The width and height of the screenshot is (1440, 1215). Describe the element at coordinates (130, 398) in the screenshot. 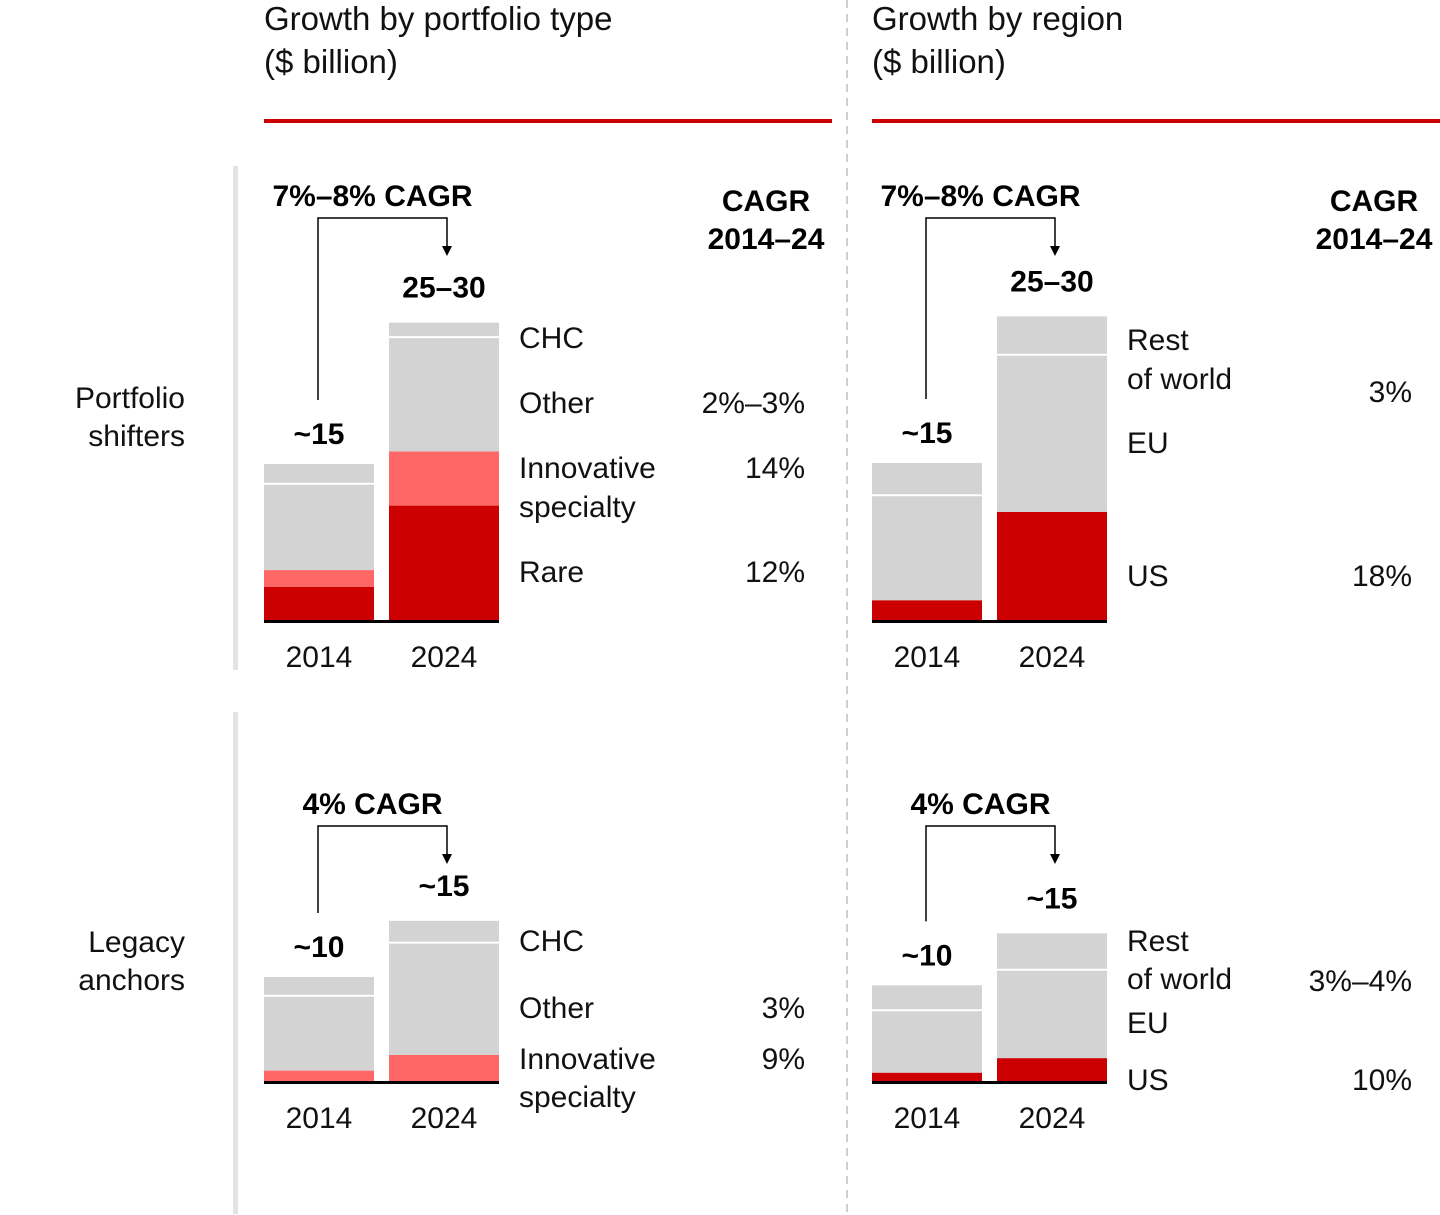

I see `row-label: Portfolio` at that location.